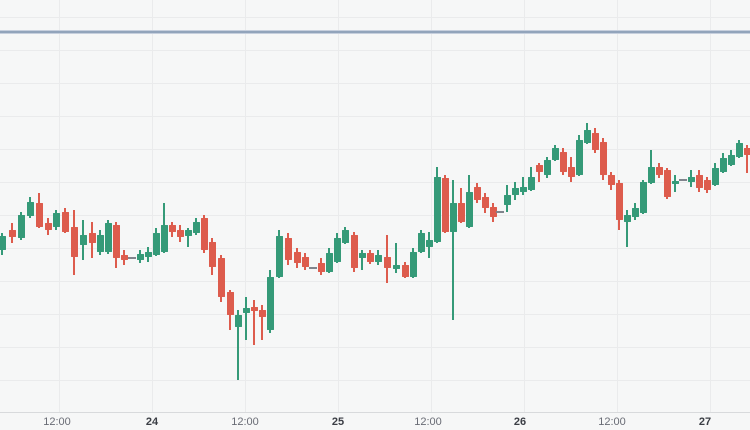 This screenshot has width=750, height=430. Describe the element at coordinates (375, 32) in the screenshot. I see `price-line` at that location.